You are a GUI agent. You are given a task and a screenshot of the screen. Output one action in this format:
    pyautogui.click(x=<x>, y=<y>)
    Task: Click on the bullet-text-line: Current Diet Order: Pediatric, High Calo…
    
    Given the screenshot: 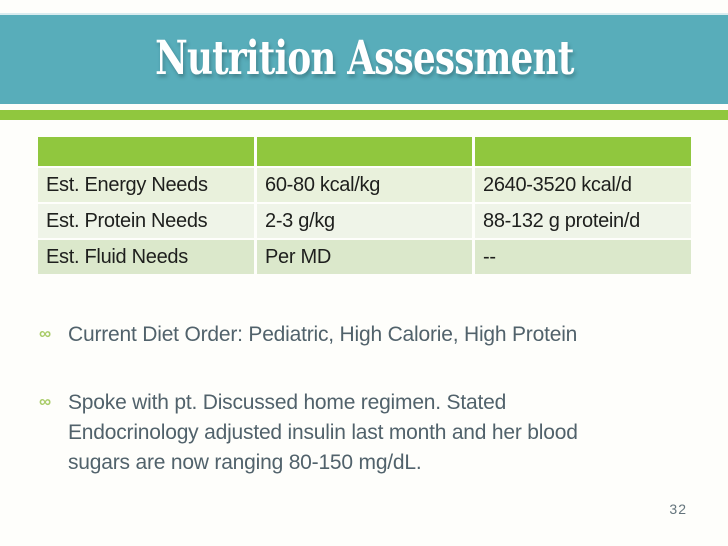 What is the action you would take?
    pyautogui.click(x=323, y=334)
    